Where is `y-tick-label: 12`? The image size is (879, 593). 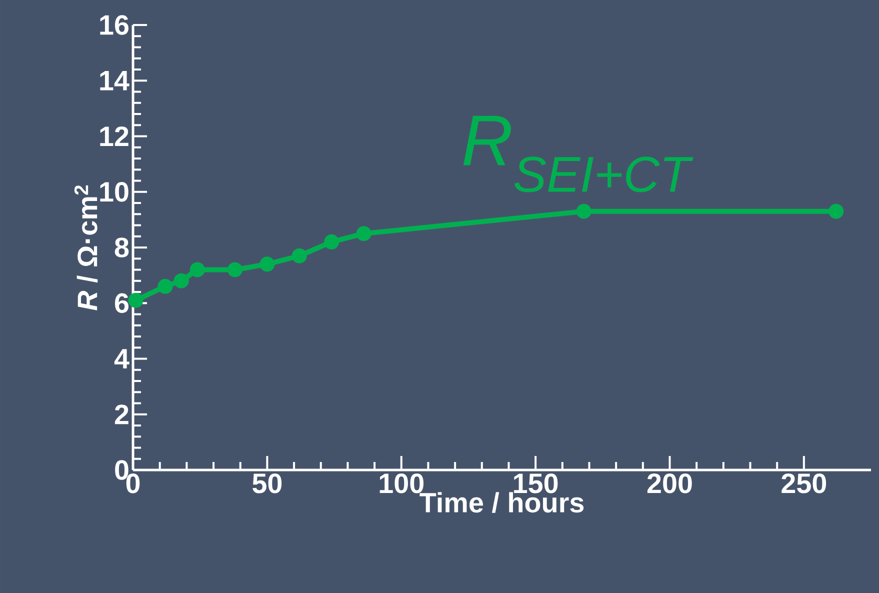
y-tick-label: 12 is located at coordinates (114, 136).